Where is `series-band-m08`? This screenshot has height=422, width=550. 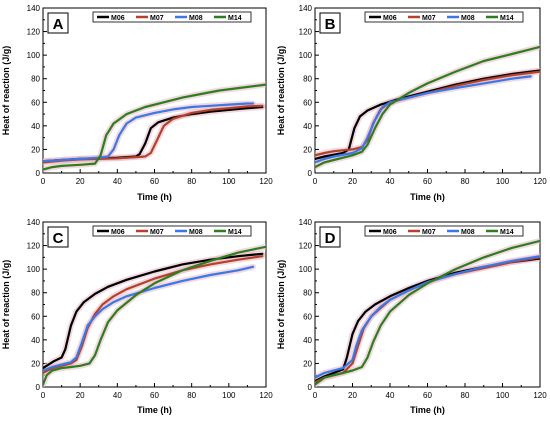 series-band-m08 is located at coordinates (427, 317).